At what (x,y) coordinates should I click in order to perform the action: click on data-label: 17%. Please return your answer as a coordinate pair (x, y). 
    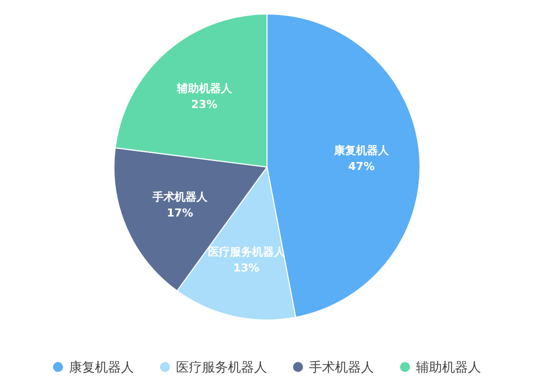
    Looking at the image, I should click on (180, 213).